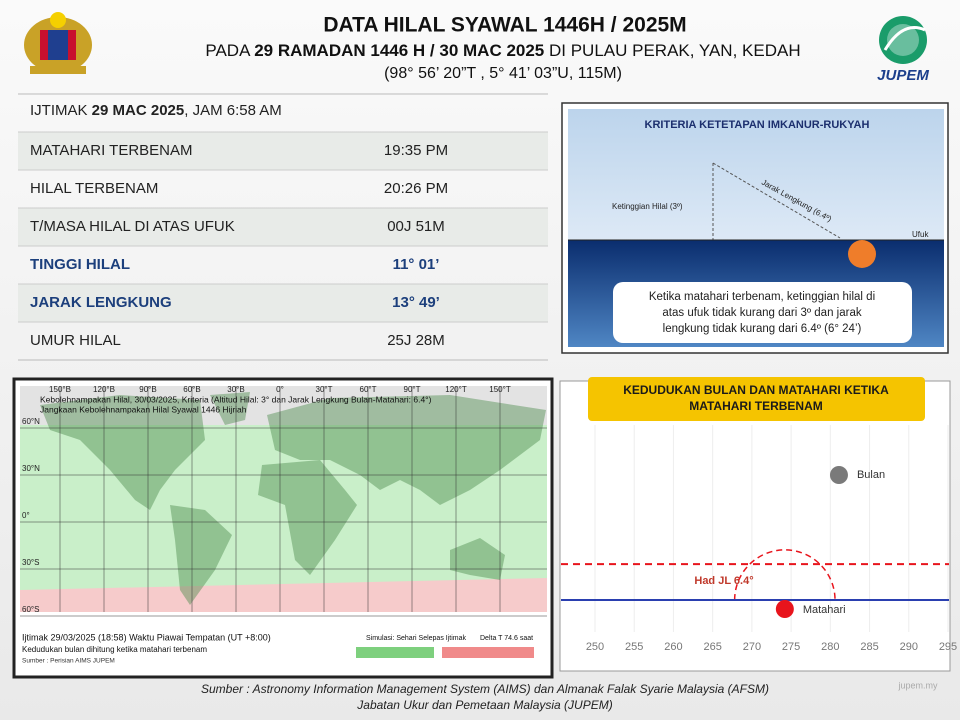  What do you see at coordinates (233, 110) in the screenshot?
I see `ijtimak-time: , JAM 6:58 AM` at bounding box center [233, 110].